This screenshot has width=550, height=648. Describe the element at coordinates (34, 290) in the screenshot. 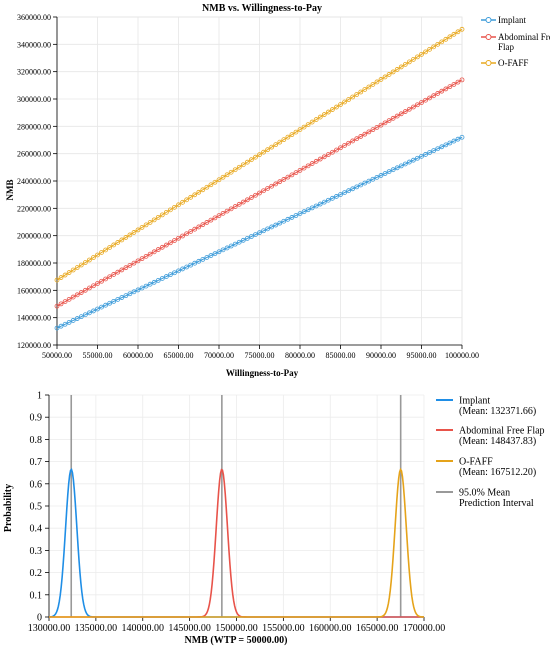

I see `chart1-y-tick-label: 160000.00` at that location.